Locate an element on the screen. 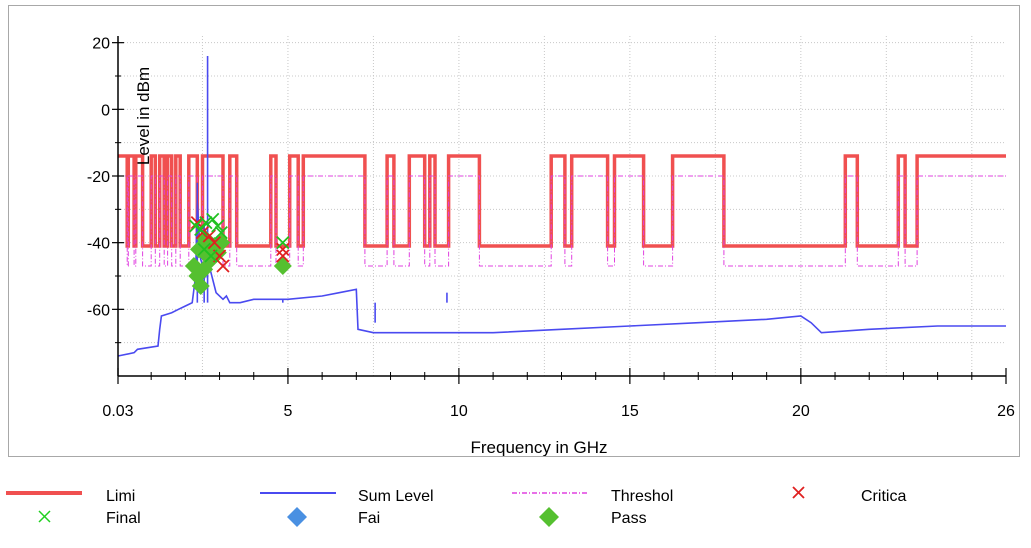 This screenshot has height=548, width=1031. x-tick-label: 10 is located at coordinates (459, 411).